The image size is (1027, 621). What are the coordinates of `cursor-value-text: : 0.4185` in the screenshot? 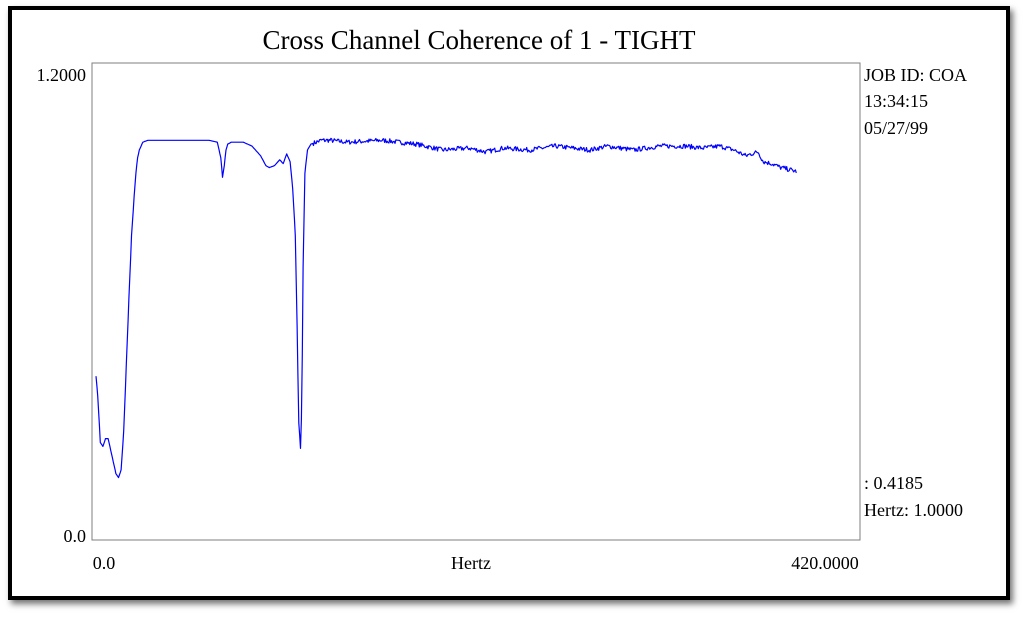 It's located at (893, 483).